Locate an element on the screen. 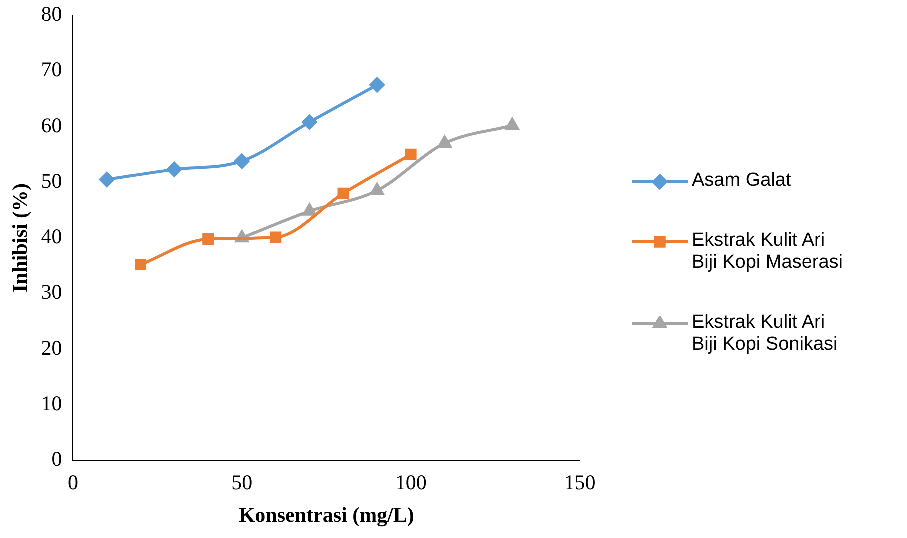 This screenshot has width=907, height=538. y-tick-label: 40 is located at coordinates (51, 236).